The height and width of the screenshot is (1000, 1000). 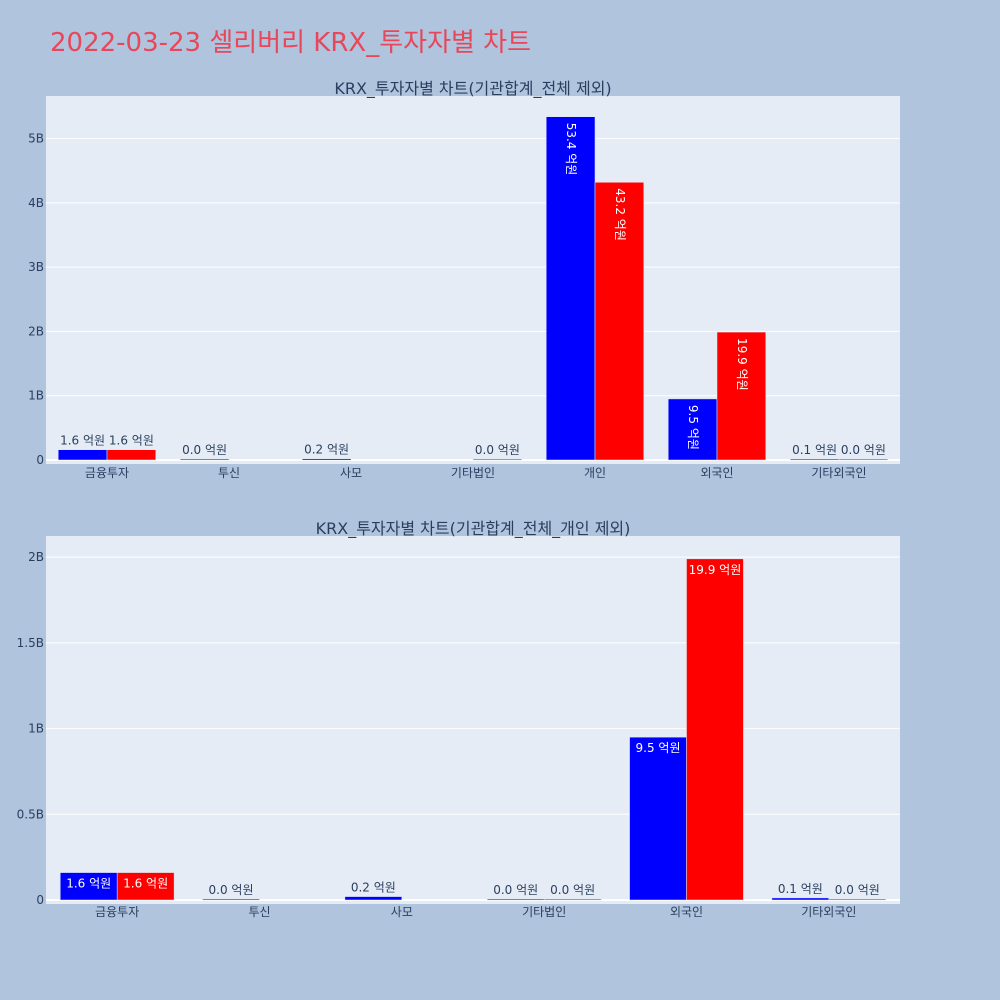 What do you see at coordinates (36, 267) in the screenshot?
I see `y-tick-label: 3B` at bounding box center [36, 267].